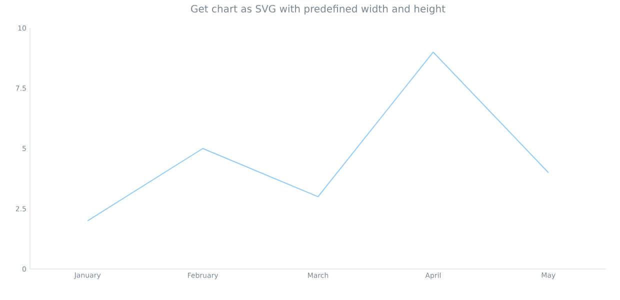 Image resolution: width=620 pixels, height=300 pixels. Describe the element at coordinates (318, 9) in the screenshot. I see `chart-title: Get chart as SVG with predefined width and height` at that location.